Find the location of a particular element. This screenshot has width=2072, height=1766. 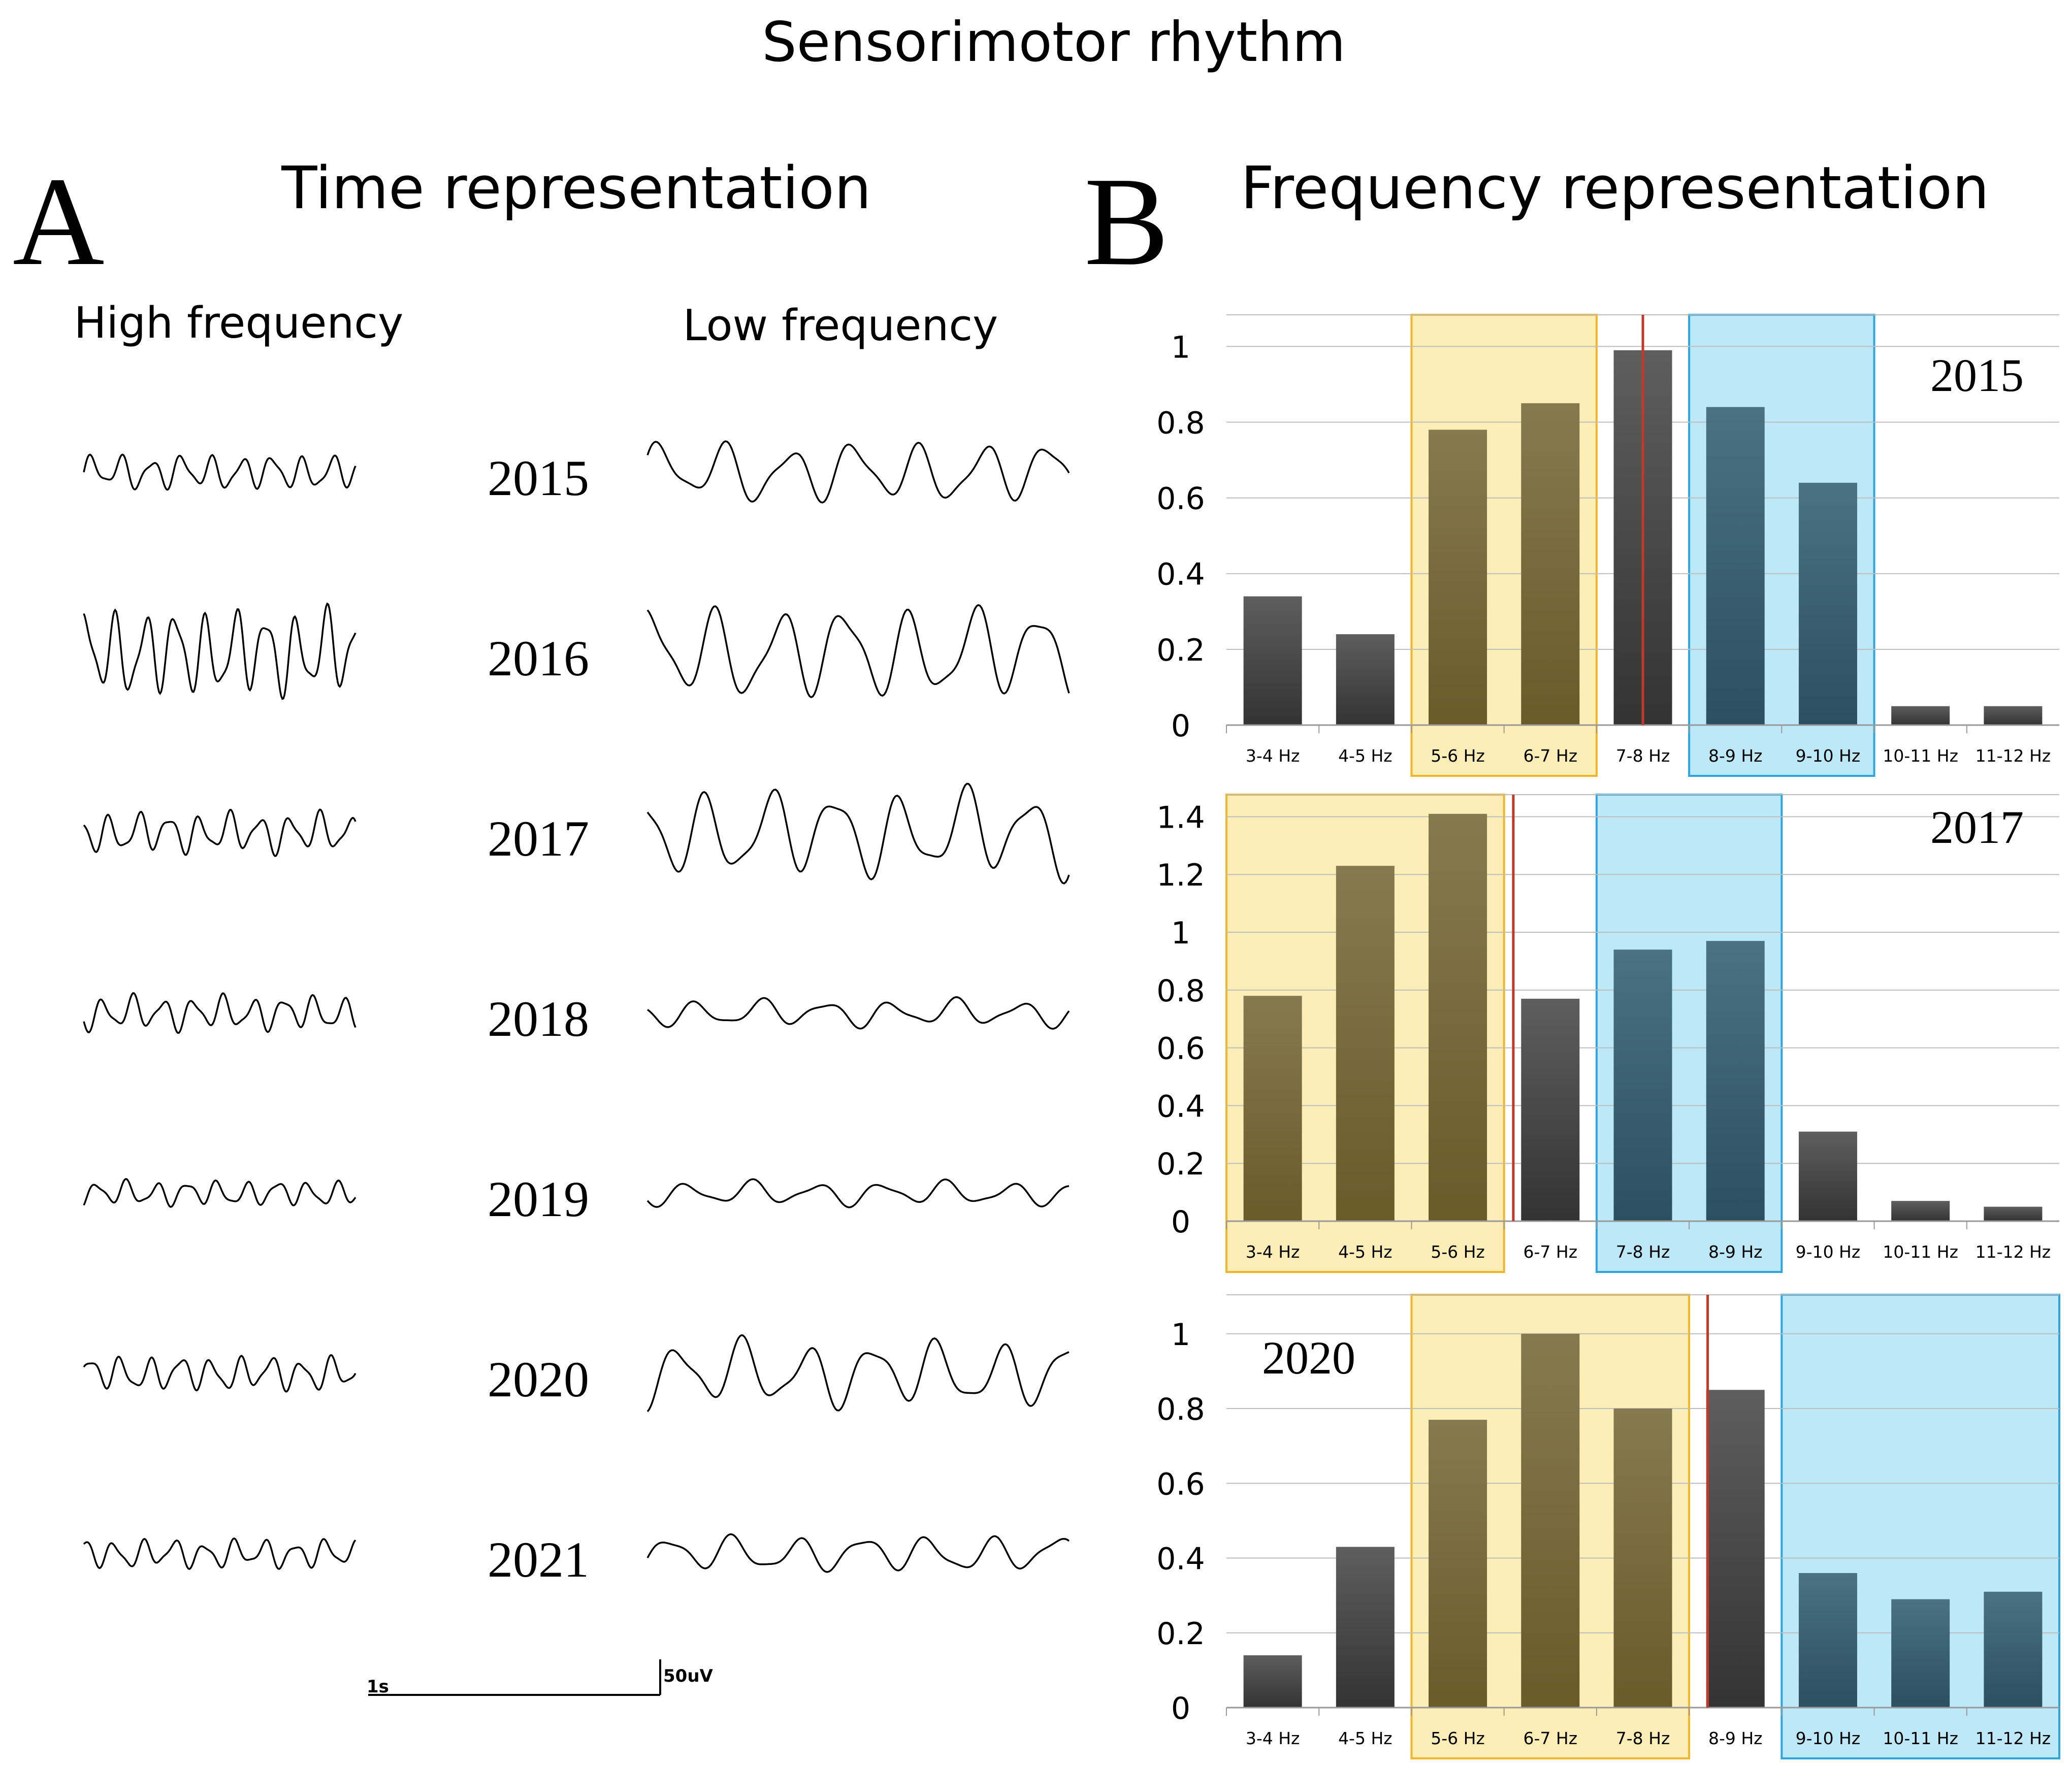

panel-b-title: Frequency representation is located at coordinates (1615, 188).